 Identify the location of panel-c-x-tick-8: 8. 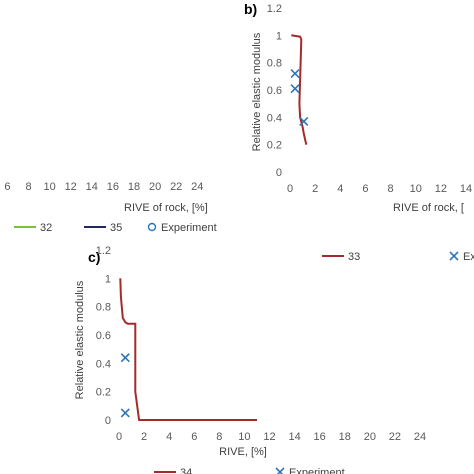
(219, 437).